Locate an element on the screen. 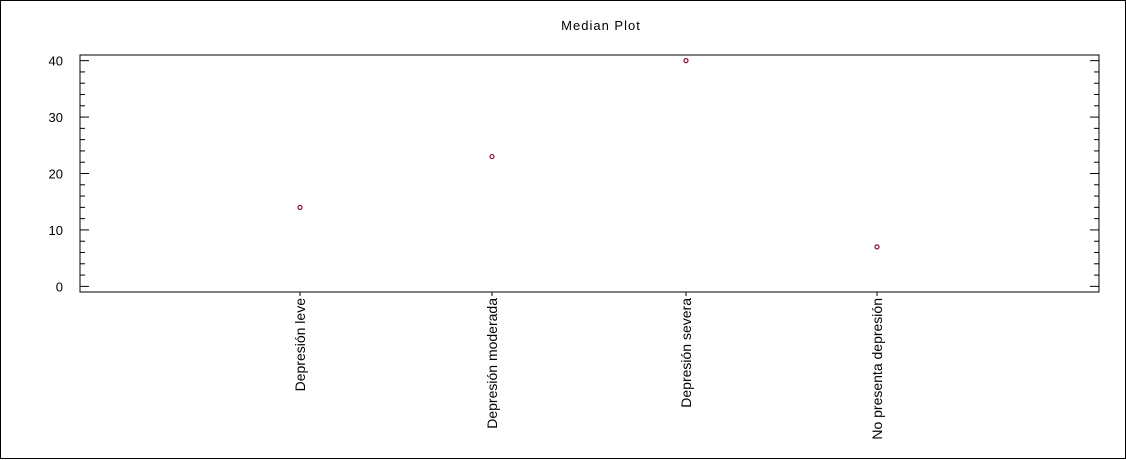  x-category-label: Depresión leve is located at coordinates (300, 345).